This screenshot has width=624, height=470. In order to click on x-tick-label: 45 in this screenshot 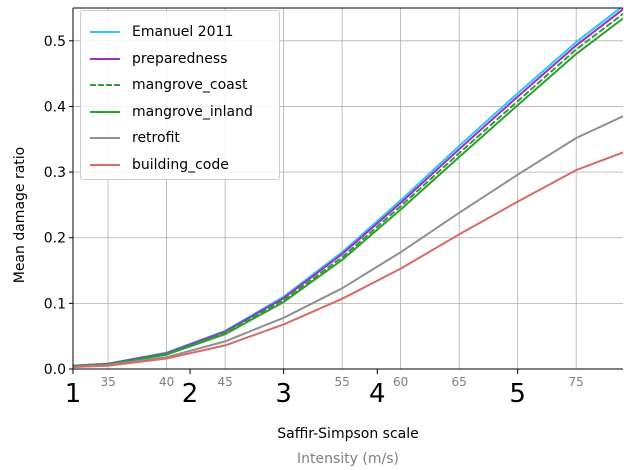, I will do `click(224, 382)`.